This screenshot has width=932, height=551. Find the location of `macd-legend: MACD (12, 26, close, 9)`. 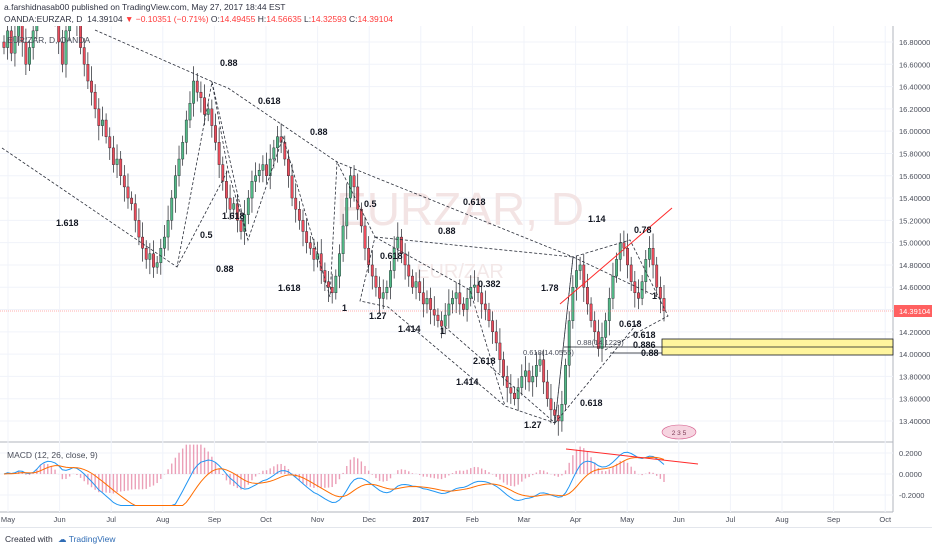

macd-legend: MACD (12, 26, close, 9) is located at coordinates (52, 455).